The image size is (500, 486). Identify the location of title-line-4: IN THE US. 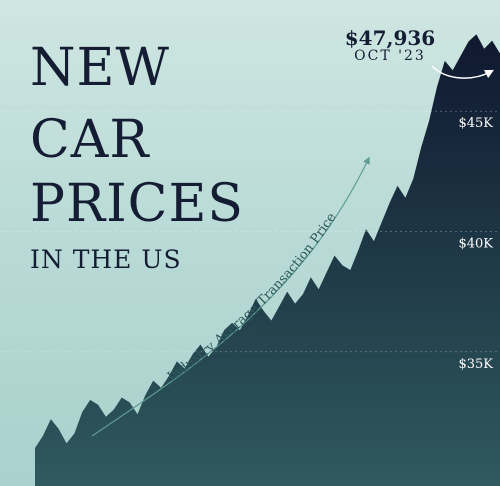
(106, 259).